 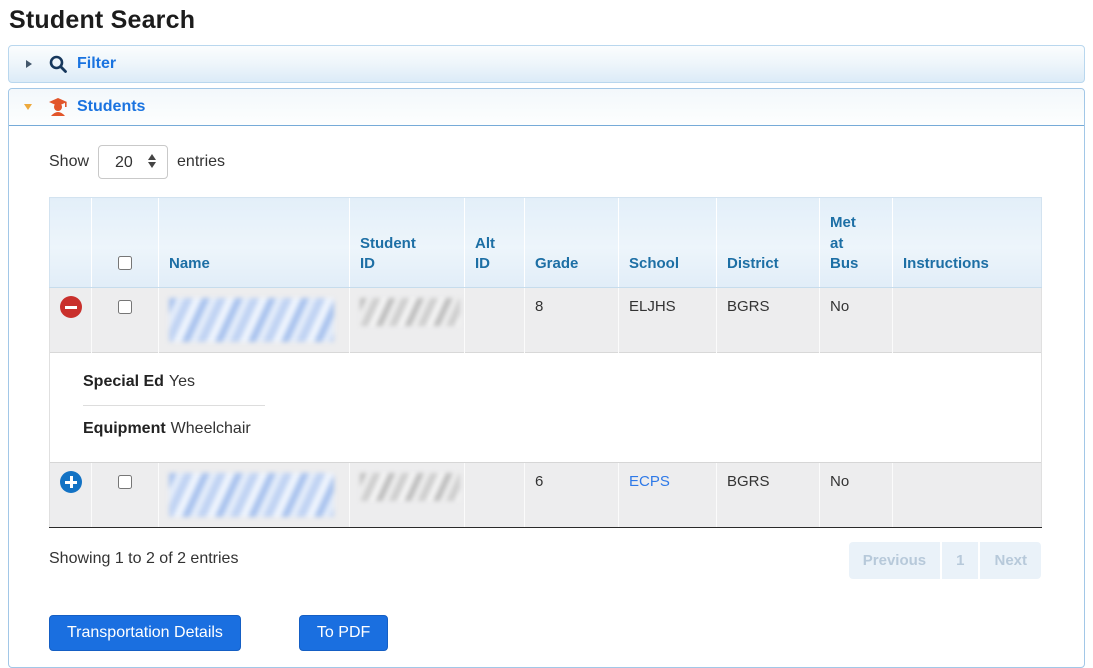 What do you see at coordinates (167, 428) in the screenshot?
I see `detail-equipment: Equipment Wheelchair` at bounding box center [167, 428].